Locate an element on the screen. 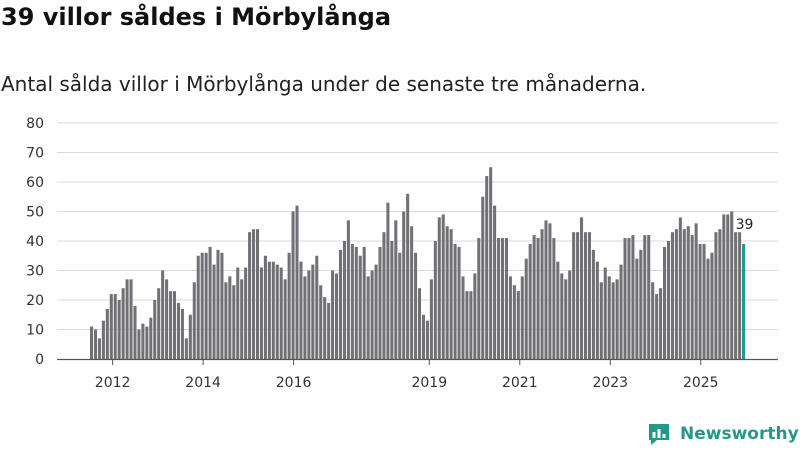 This screenshot has height=450, width=800. y-tick-label: 80 is located at coordinates (35, 124).